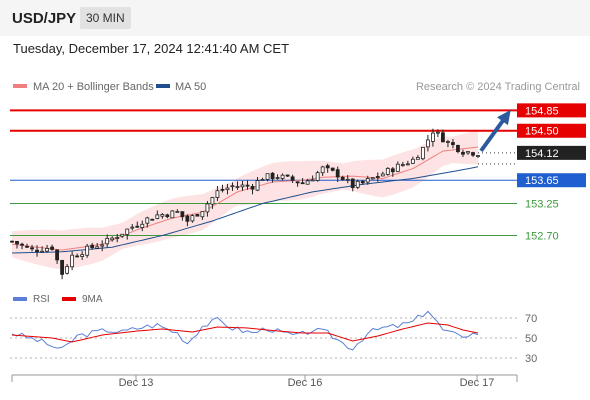 This screenshot has width=590, height=400. Describe the element at coordinates (542, 205) in the screenshot. I see `level-label-153-25: 153.25` at that location.